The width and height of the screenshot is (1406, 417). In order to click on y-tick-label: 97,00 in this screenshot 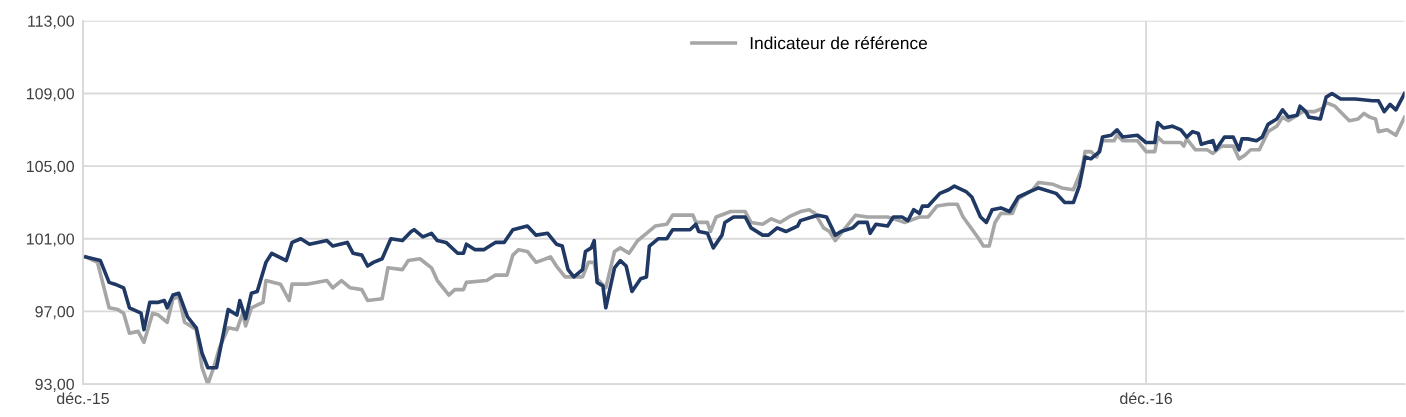, I will do `click(54, 313)`.